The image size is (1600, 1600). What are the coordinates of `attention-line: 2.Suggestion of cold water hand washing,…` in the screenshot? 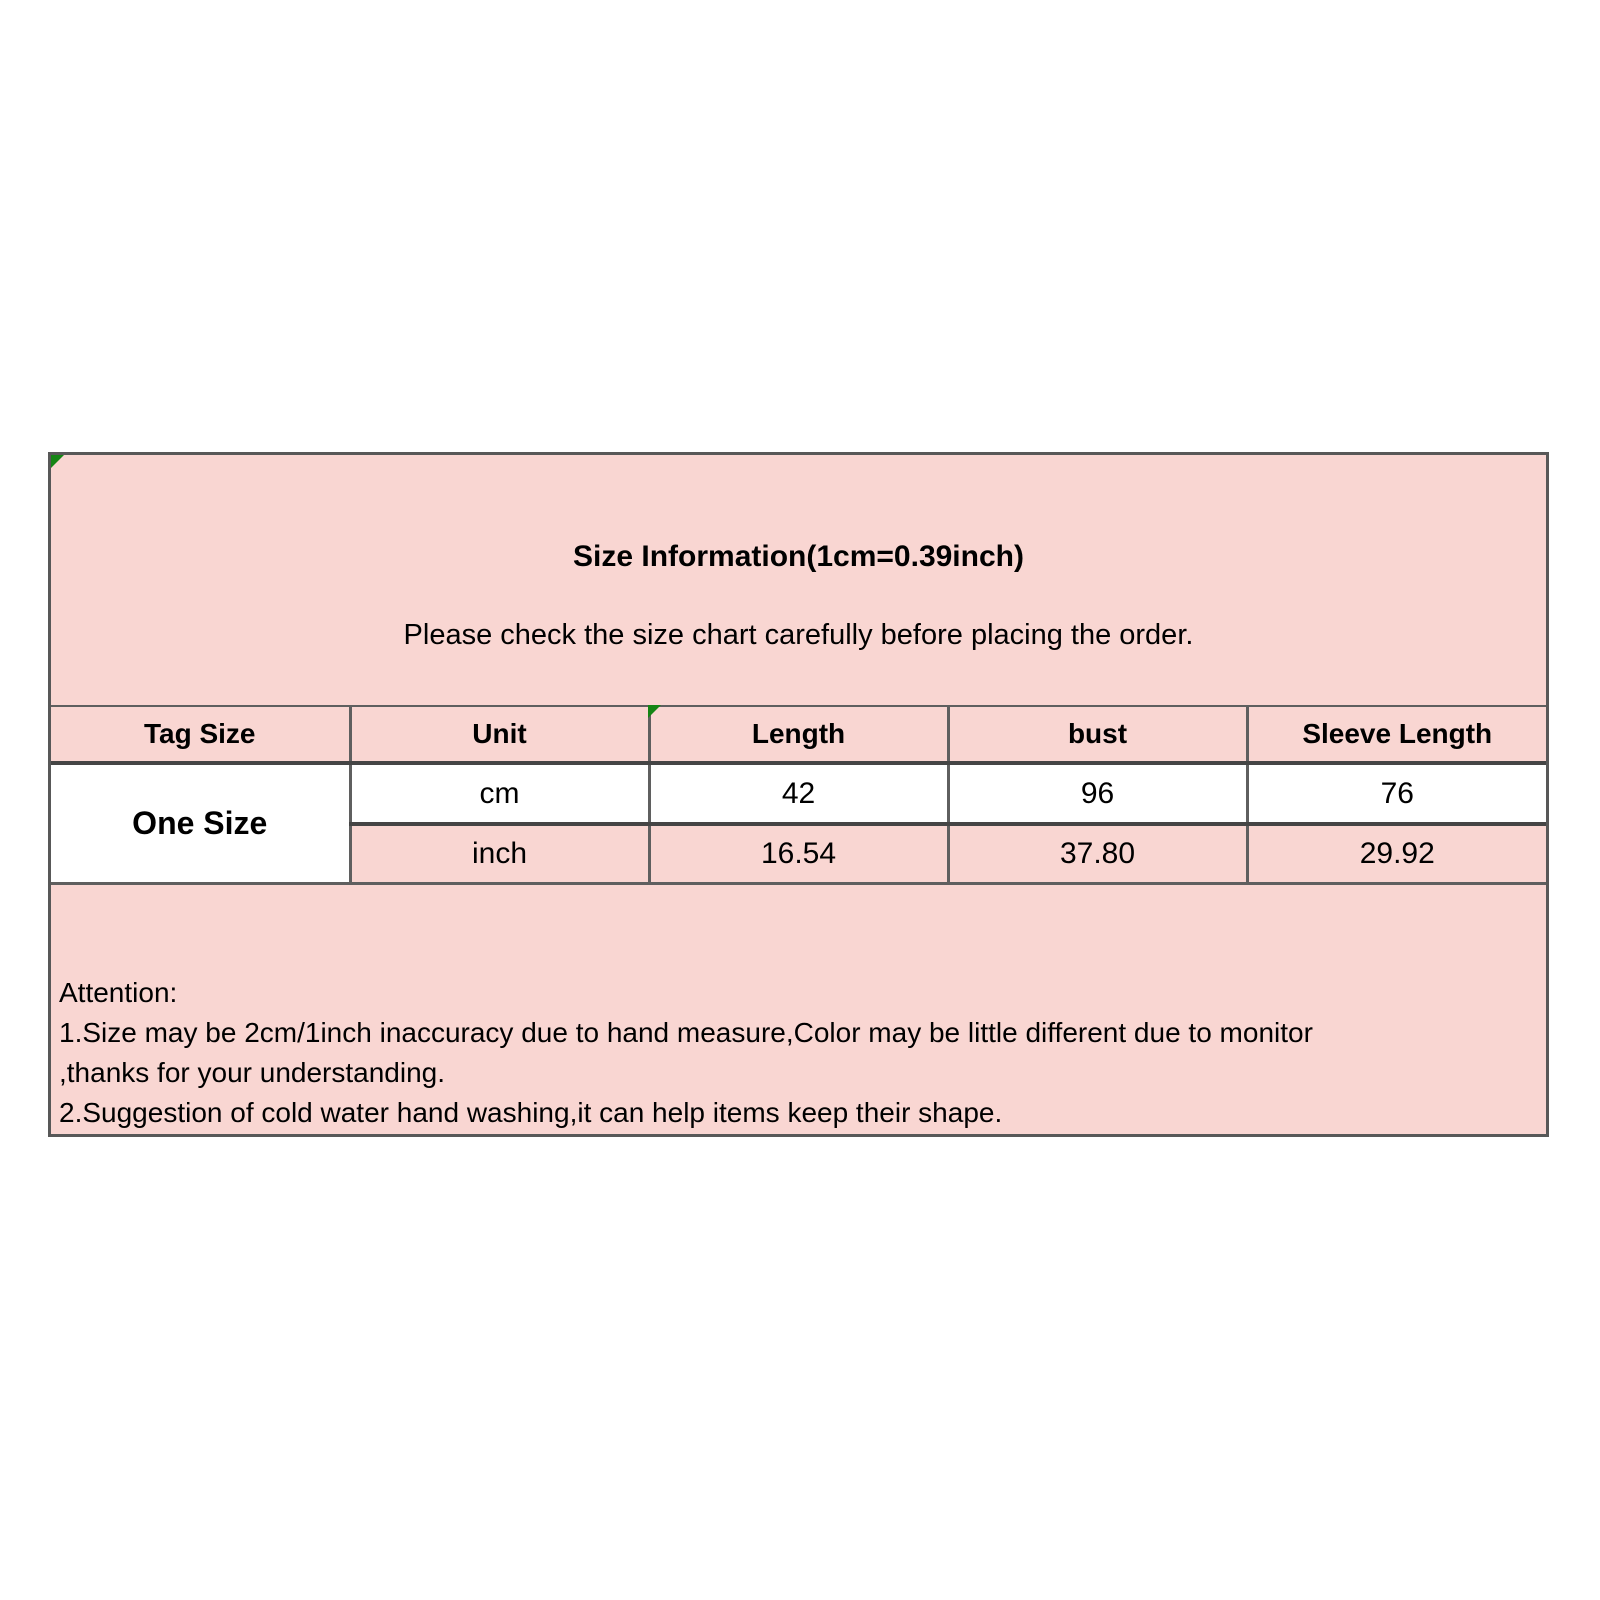 It's located at (531, 1112).